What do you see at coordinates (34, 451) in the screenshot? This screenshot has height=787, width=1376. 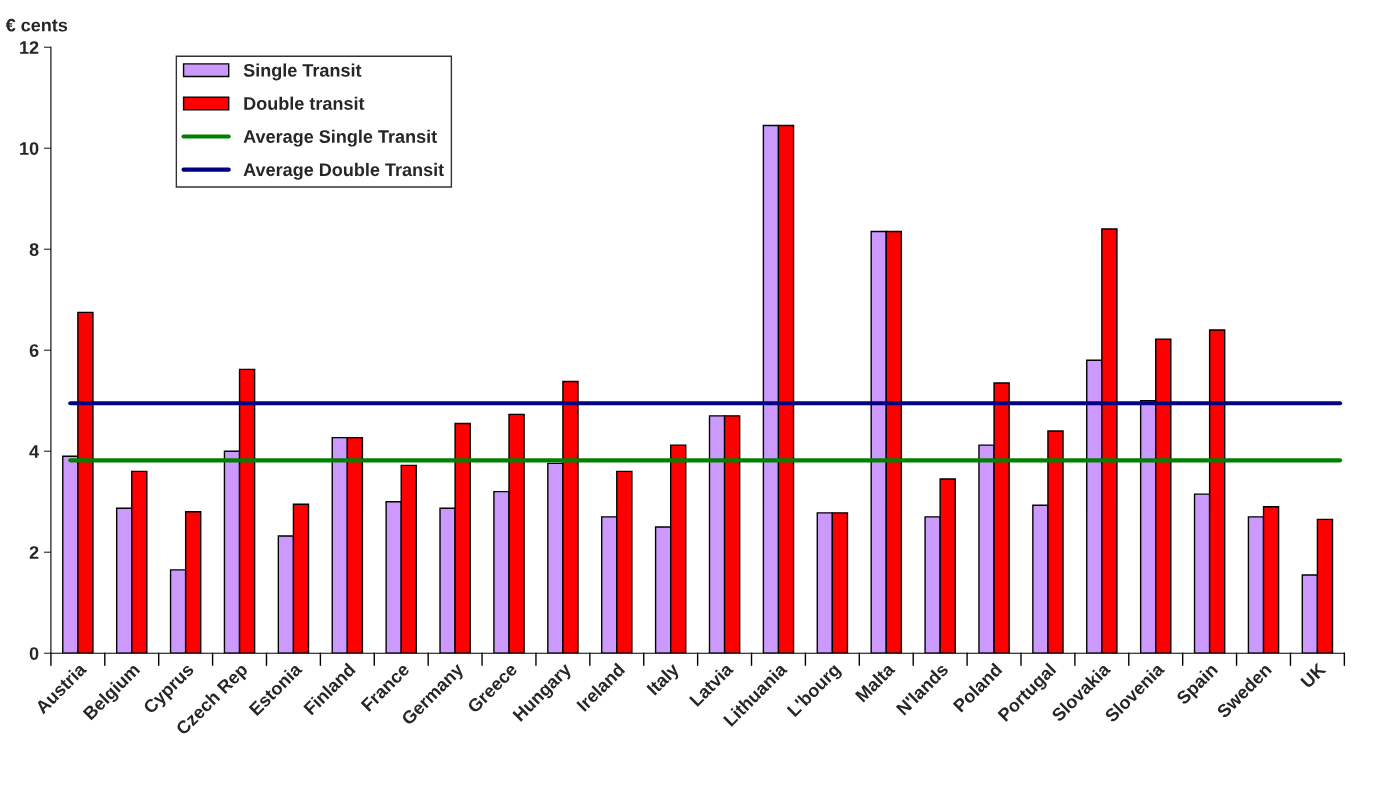 I see `y-tick-label: 4` at bounding box center [34, 451].